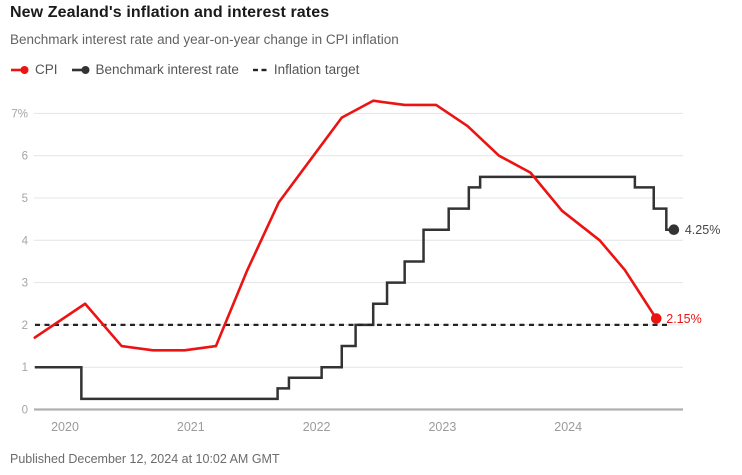 This screenshot has width=742, height=475. Describe the element at coordinates (317, 427) in the screenshot. I see `x-axis-tick-label: 2022` at that location.